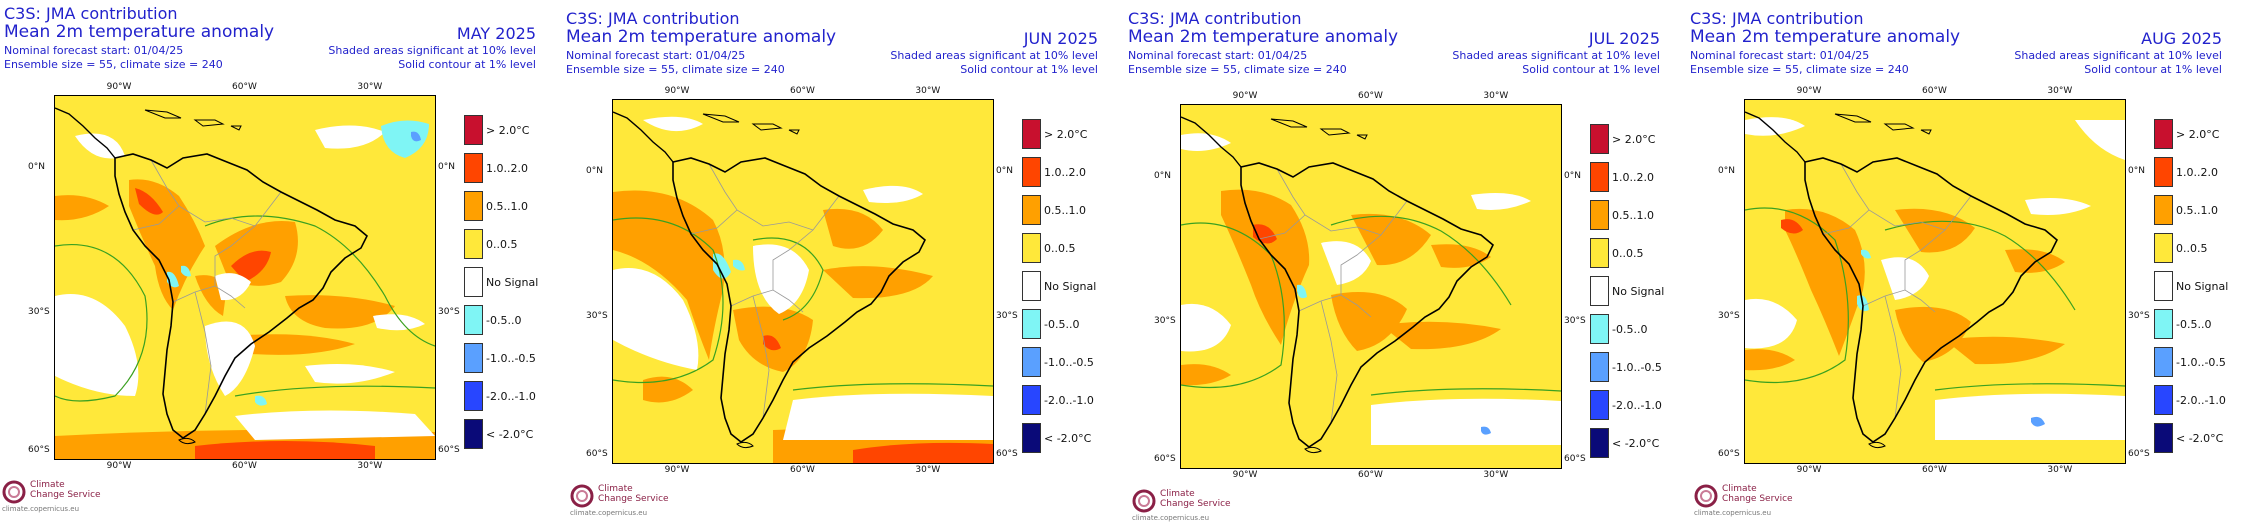 Image resolution: width=2248 pixels, height=522 pixels. Describe the element at coordinates (504, 320) in the screenshot. I see `legend-label: -0.5..0` at that location.